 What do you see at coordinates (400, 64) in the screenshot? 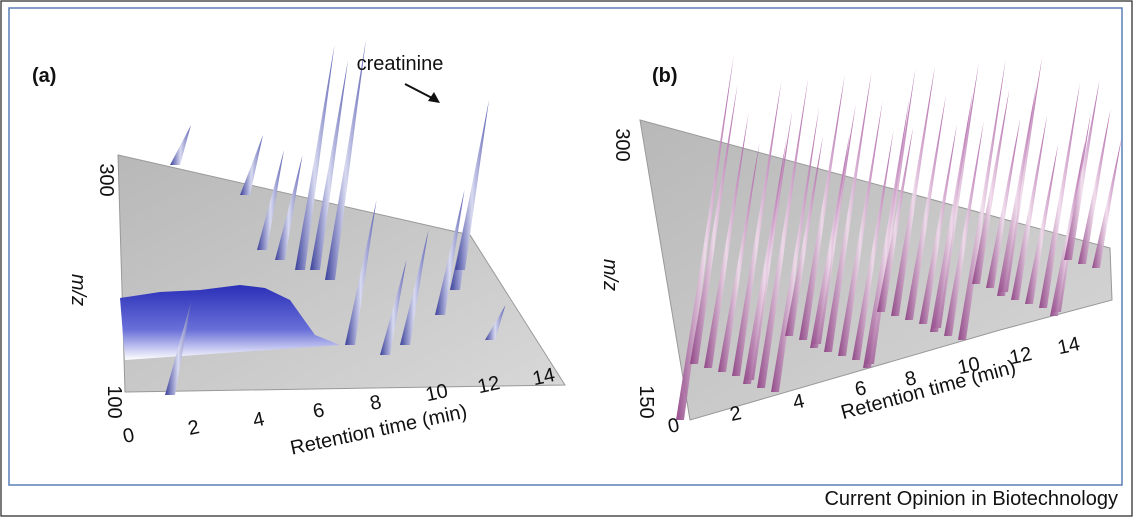
I see `annotation: creatinine` at bounding box center [400, 64].